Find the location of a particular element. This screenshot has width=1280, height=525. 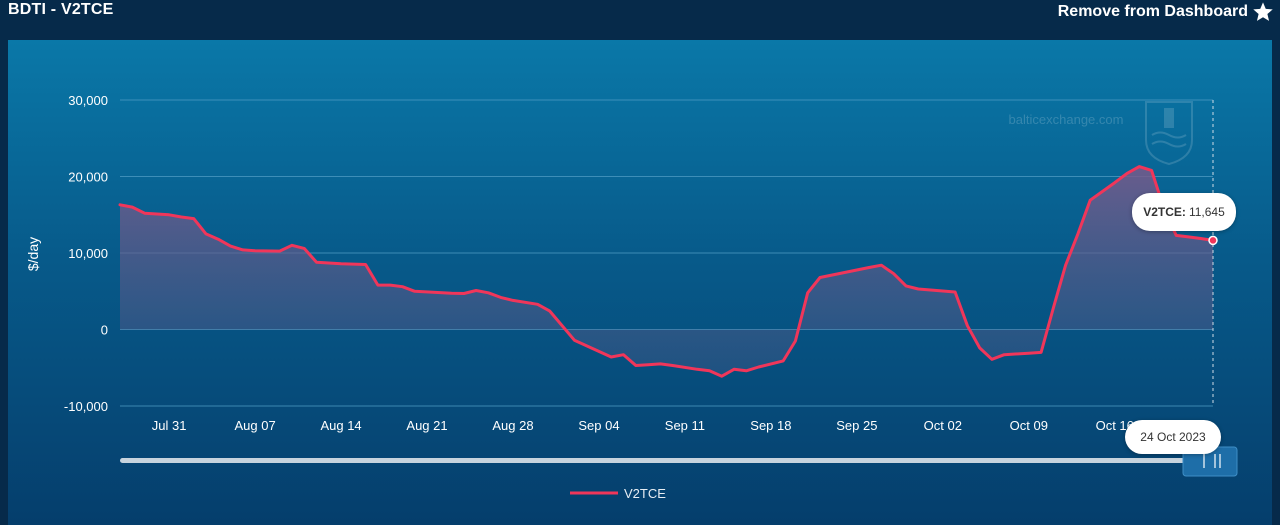

x-tick-label: Sep 25 is located at coordinates (856, 425).